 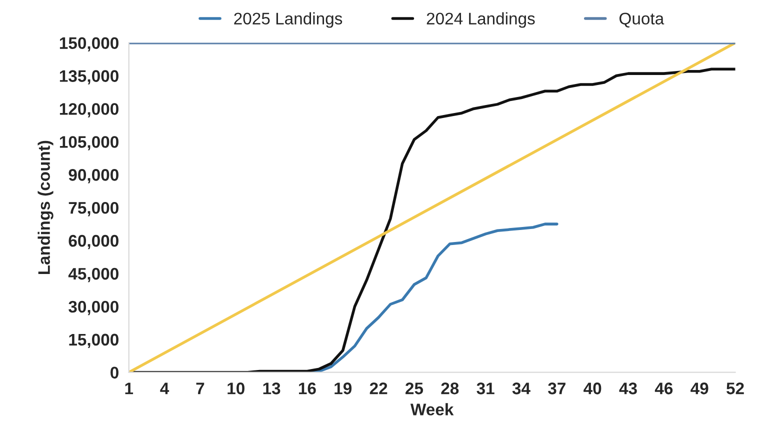 I want to click on x-tick-label: 16, so click(x=307, y=388).